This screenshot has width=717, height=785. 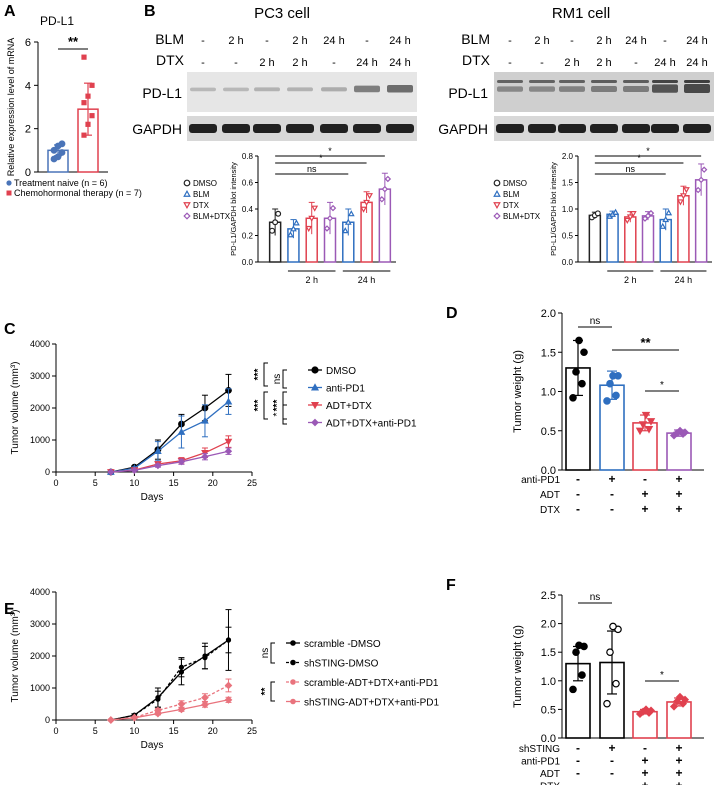 What do you see at coordinates (468, 93) in the screenshot?
I see `band-label: PD-L1` at bounding box center [468, 93].